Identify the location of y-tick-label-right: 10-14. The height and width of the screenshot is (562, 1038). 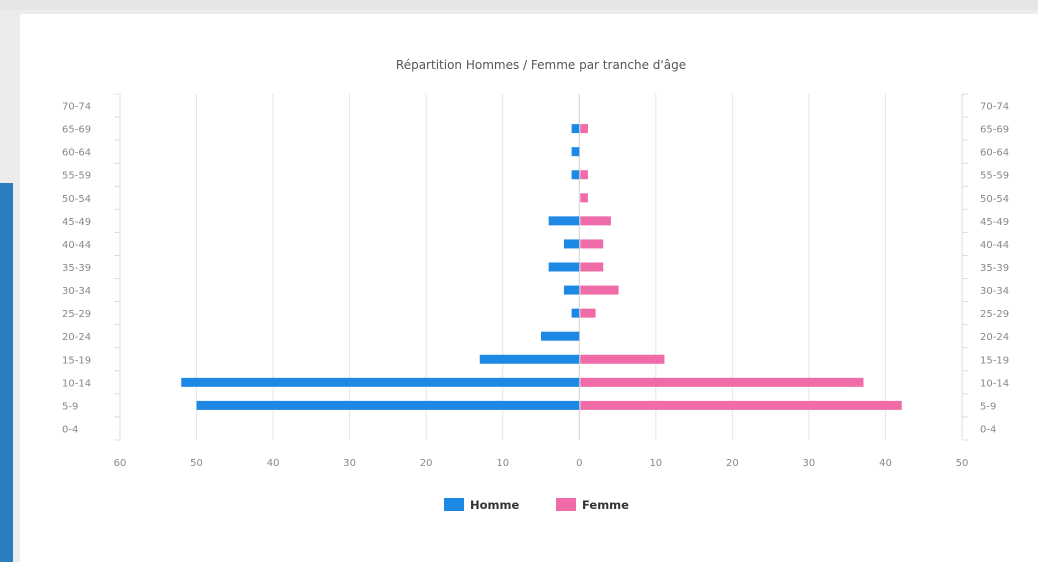
(994, 383).